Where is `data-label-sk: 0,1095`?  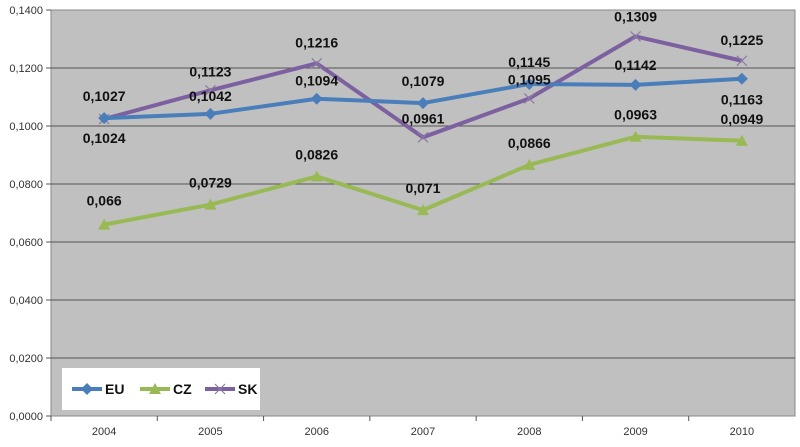 data-label-sk: 0,1095 is located at coordinates (529, 79).